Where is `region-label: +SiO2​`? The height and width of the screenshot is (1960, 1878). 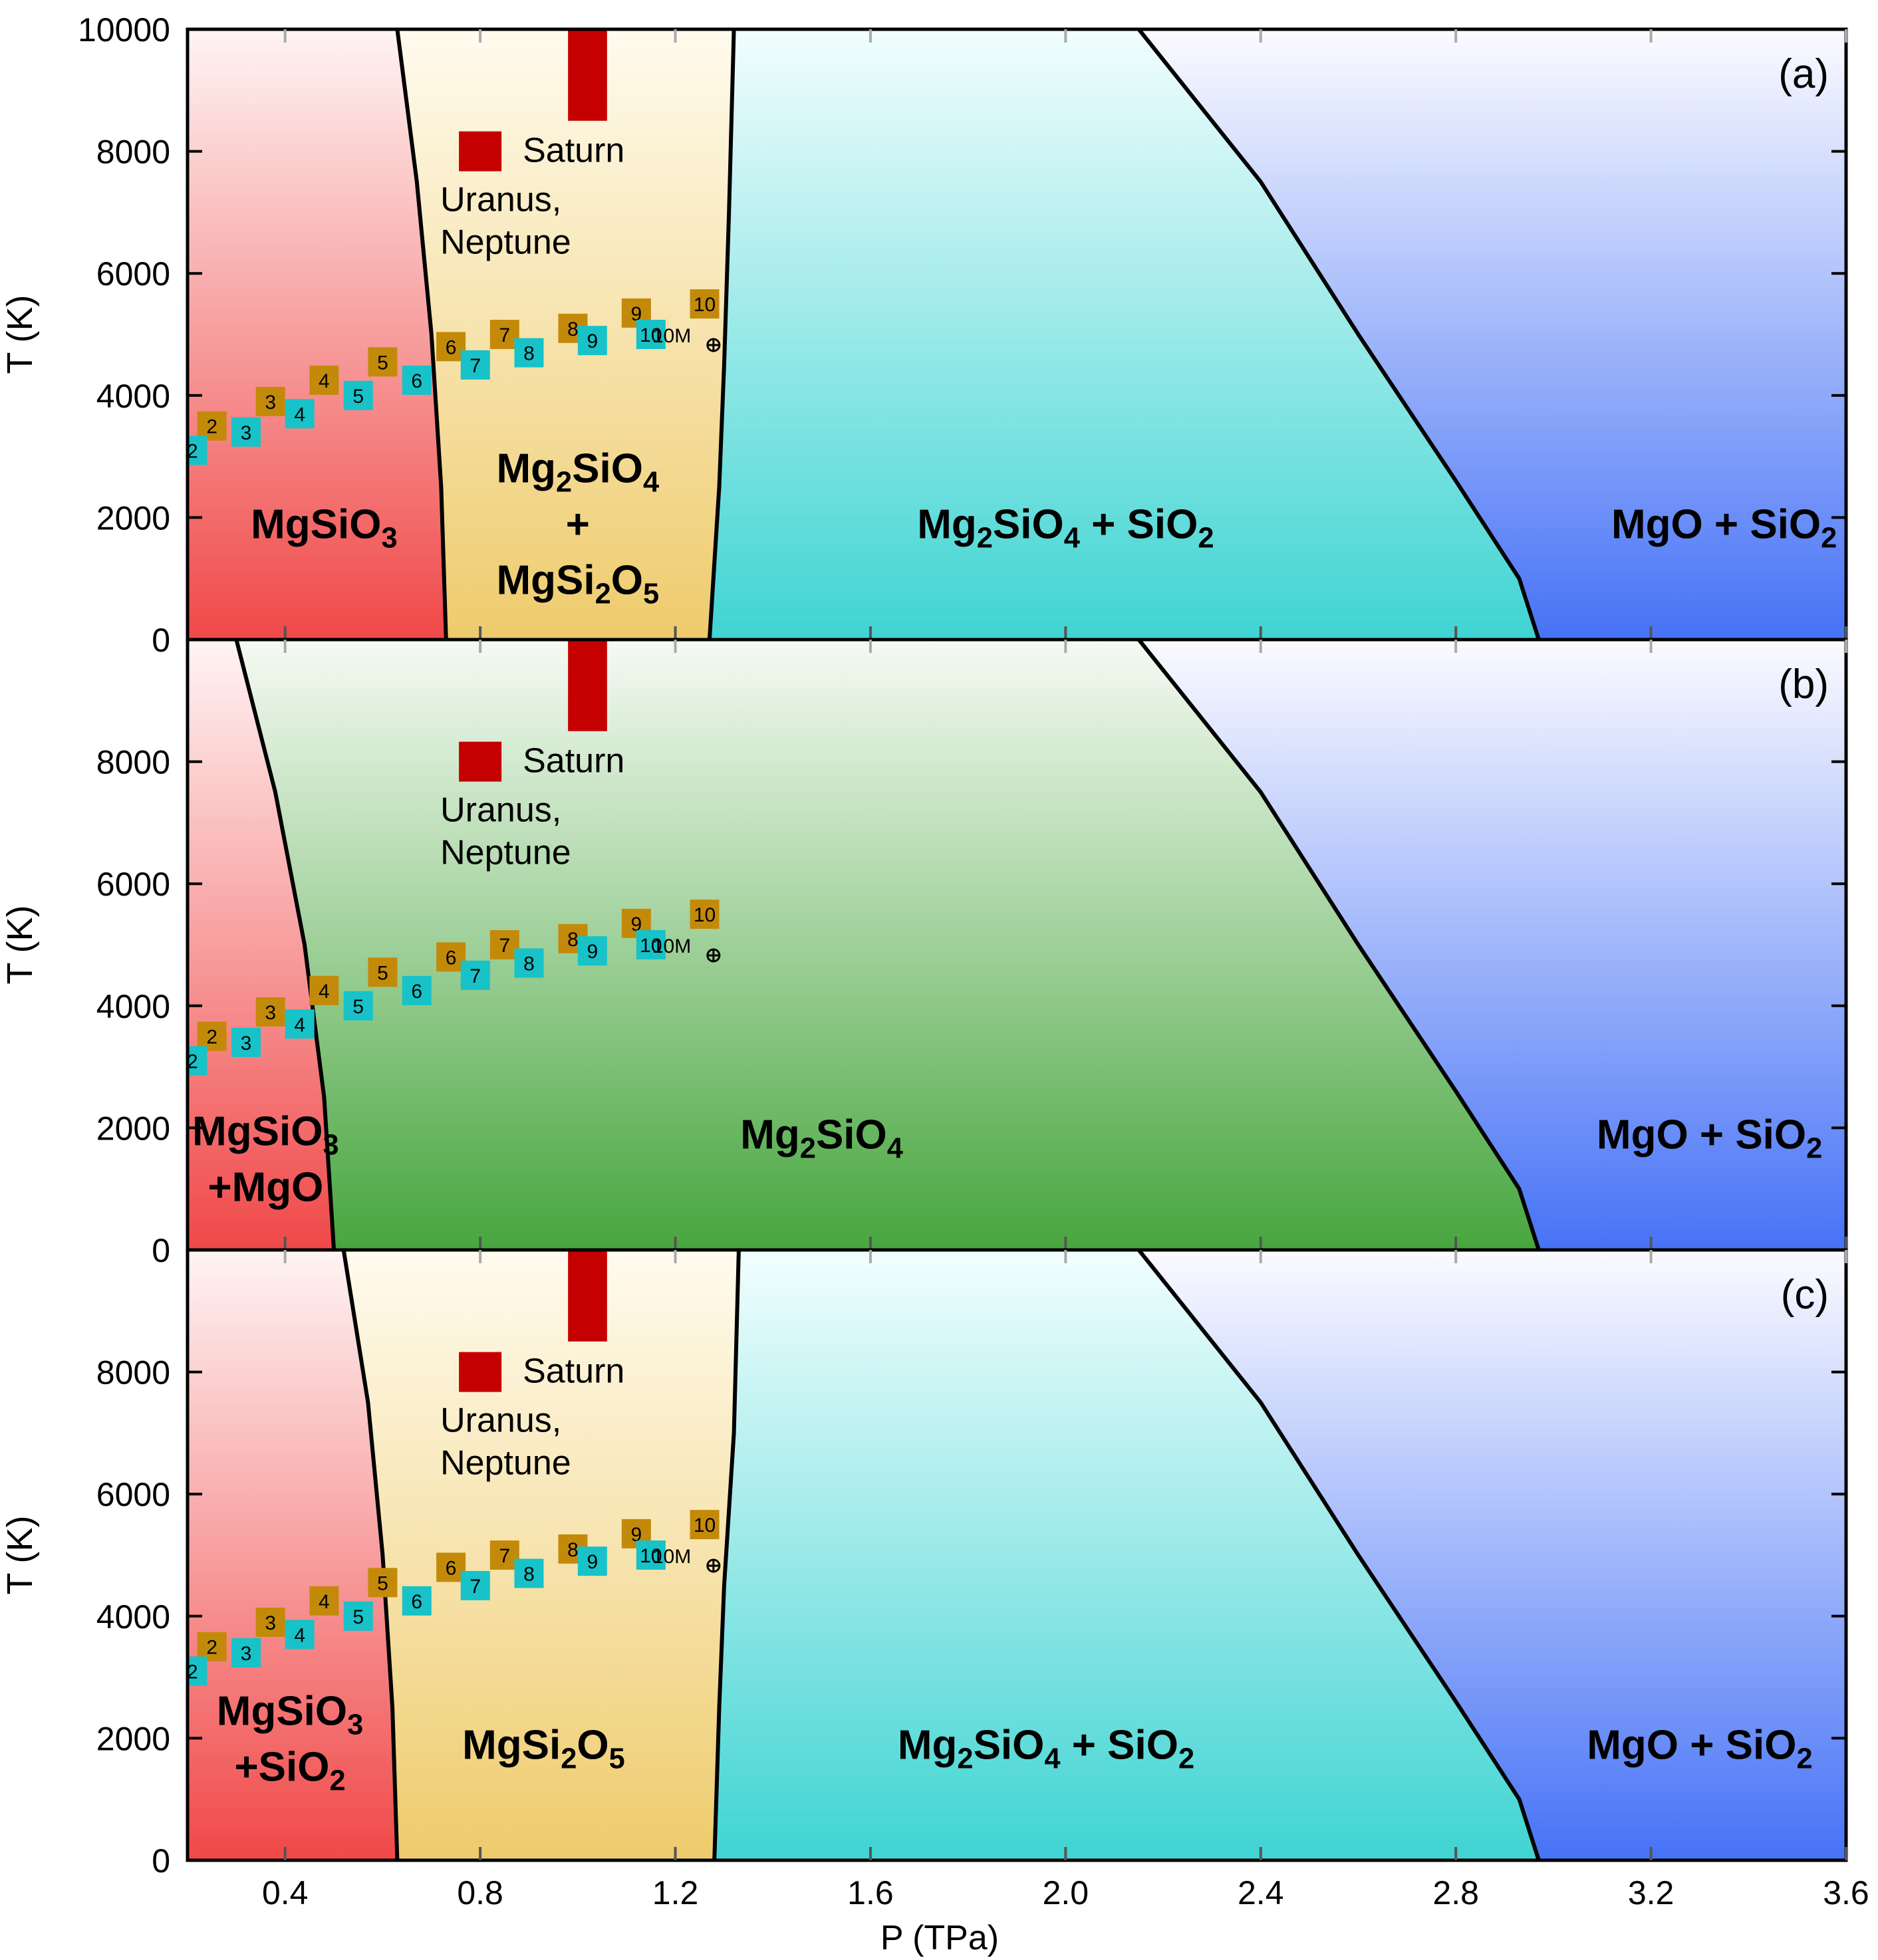 region-label: +SiO2​ is located at coordinates (290, 1770).